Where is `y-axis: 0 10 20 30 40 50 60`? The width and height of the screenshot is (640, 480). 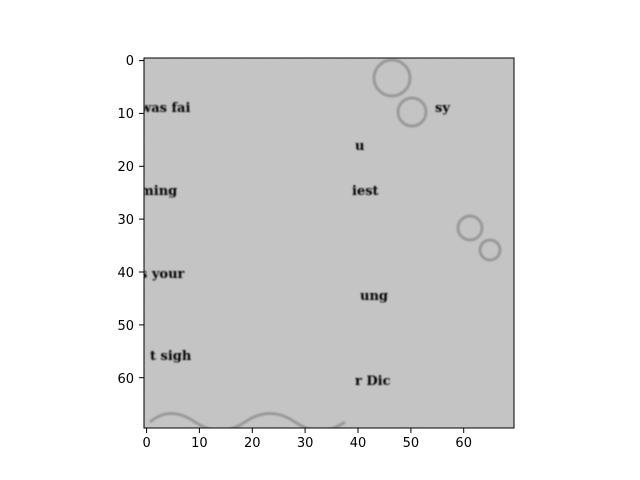
y-axis: 0 10 20 30 40 50 60 is located at coordinates (130, 220).